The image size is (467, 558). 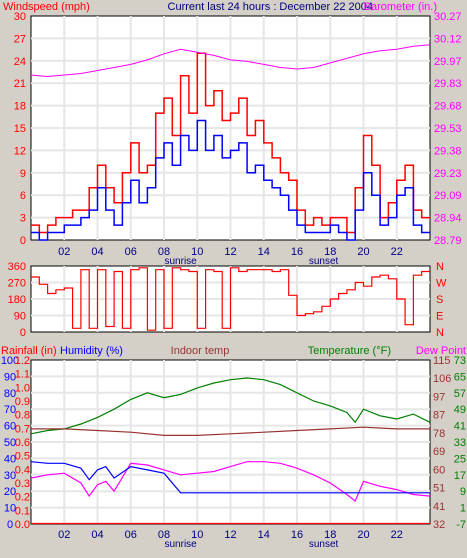 What do you see at coordinates (442, 379) in the screenshot?
I see `indoor-y-tick-label: 106` at bounding box center [442, 379].